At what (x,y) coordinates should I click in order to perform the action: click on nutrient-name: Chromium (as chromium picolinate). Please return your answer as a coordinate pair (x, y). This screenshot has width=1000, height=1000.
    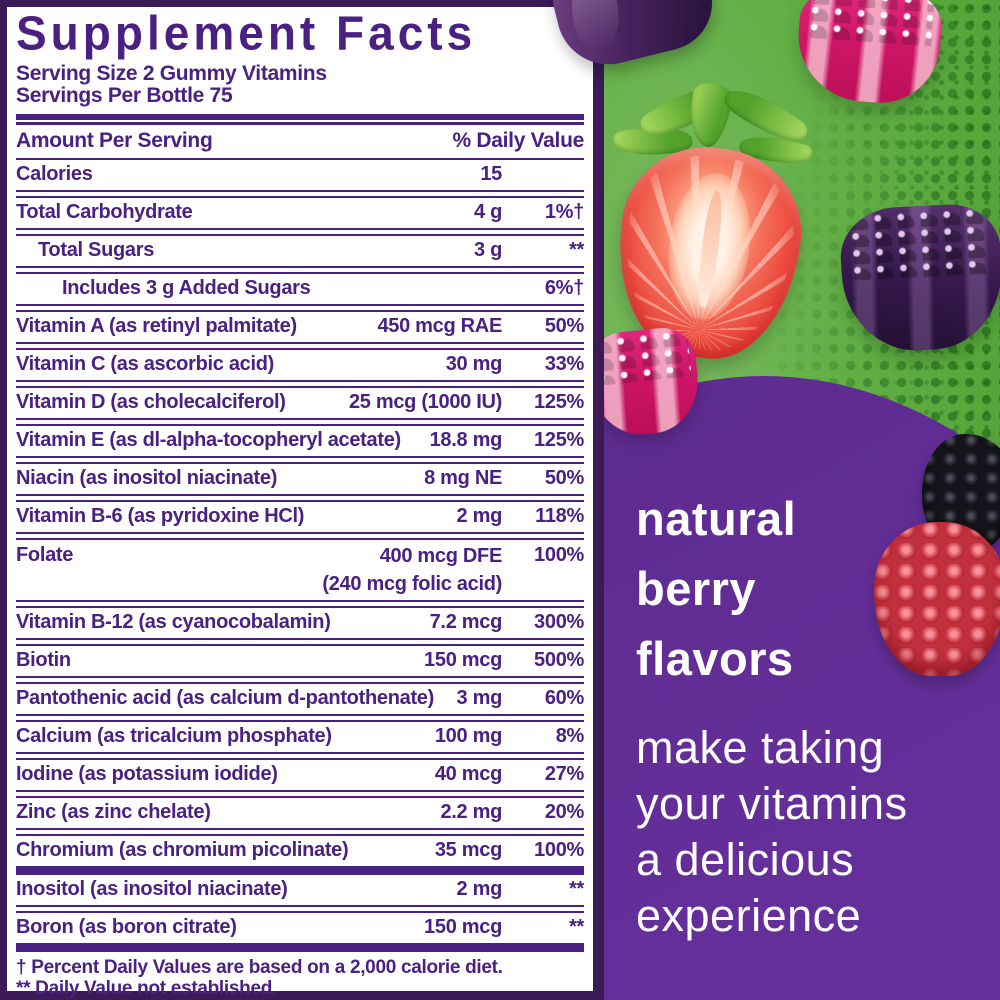
    Looking at the image, I should click on (182, 850).